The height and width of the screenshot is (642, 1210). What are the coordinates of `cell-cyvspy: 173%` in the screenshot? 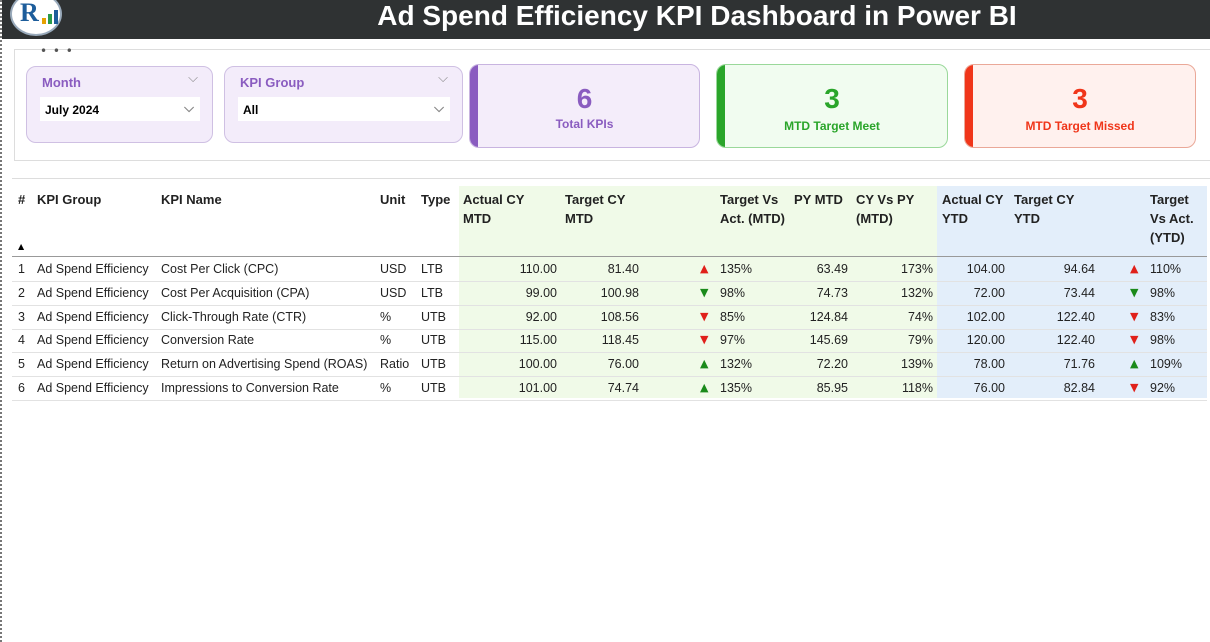 It's located at (917, 269).